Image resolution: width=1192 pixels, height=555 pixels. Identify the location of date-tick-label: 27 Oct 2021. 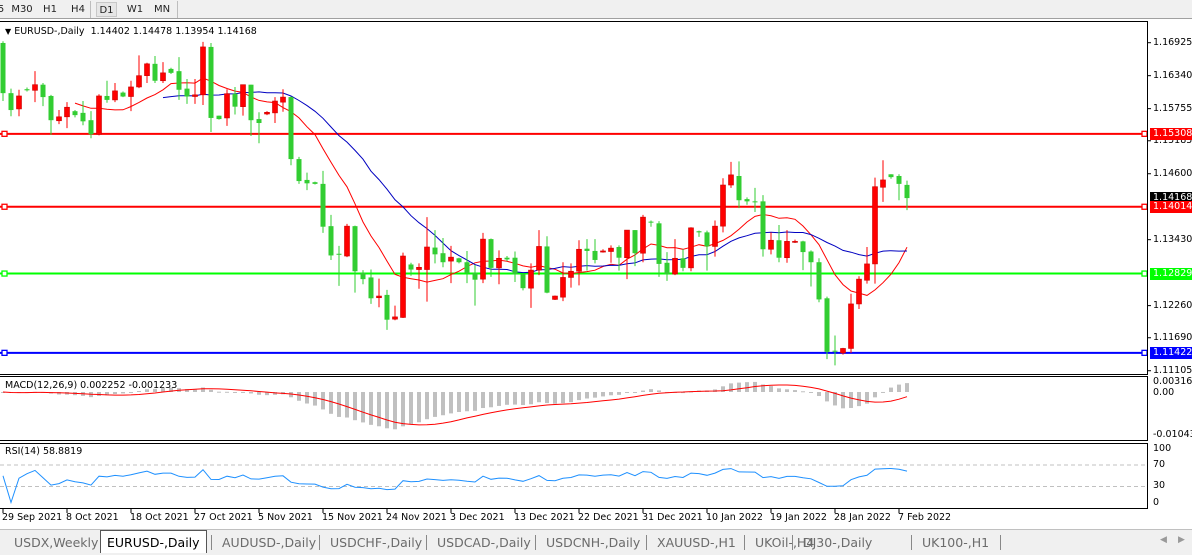
(223, 517).